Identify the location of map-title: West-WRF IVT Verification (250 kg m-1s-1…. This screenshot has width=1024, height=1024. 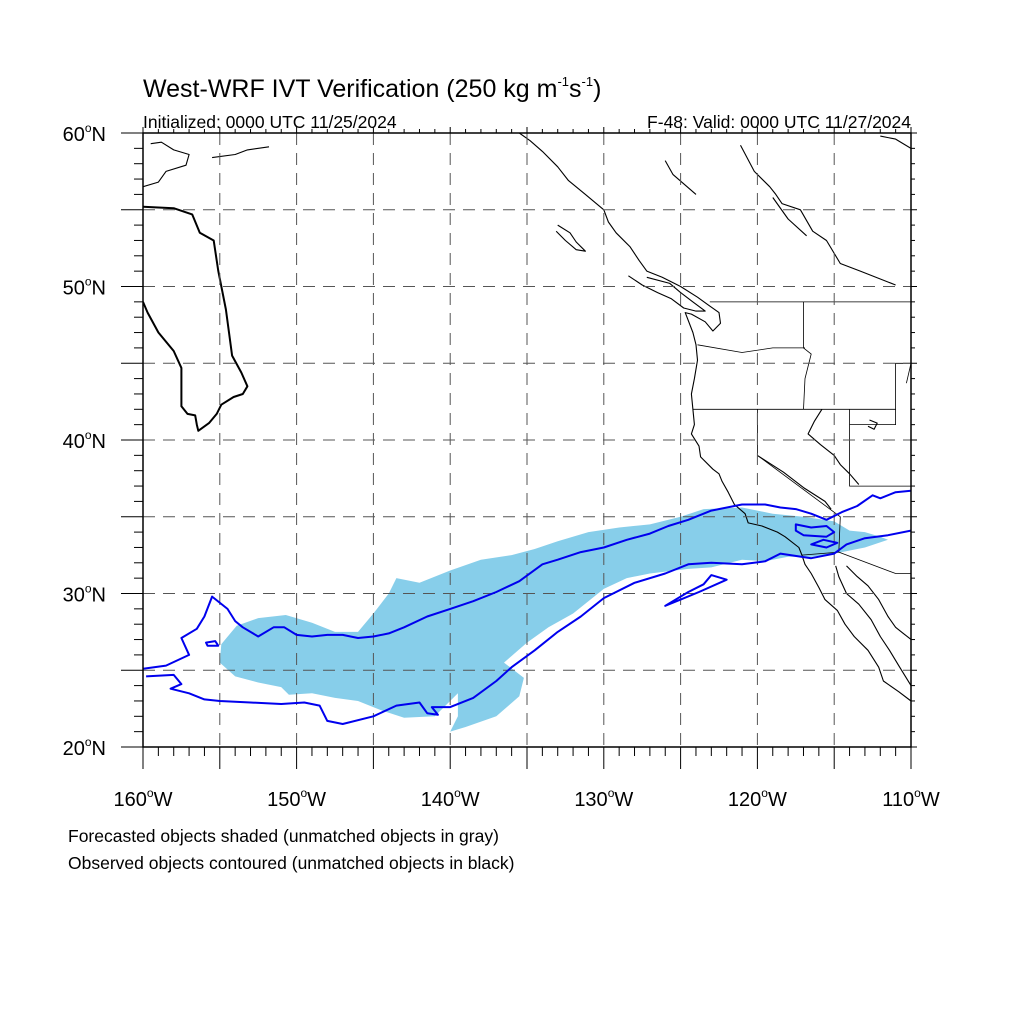
(372, 88).